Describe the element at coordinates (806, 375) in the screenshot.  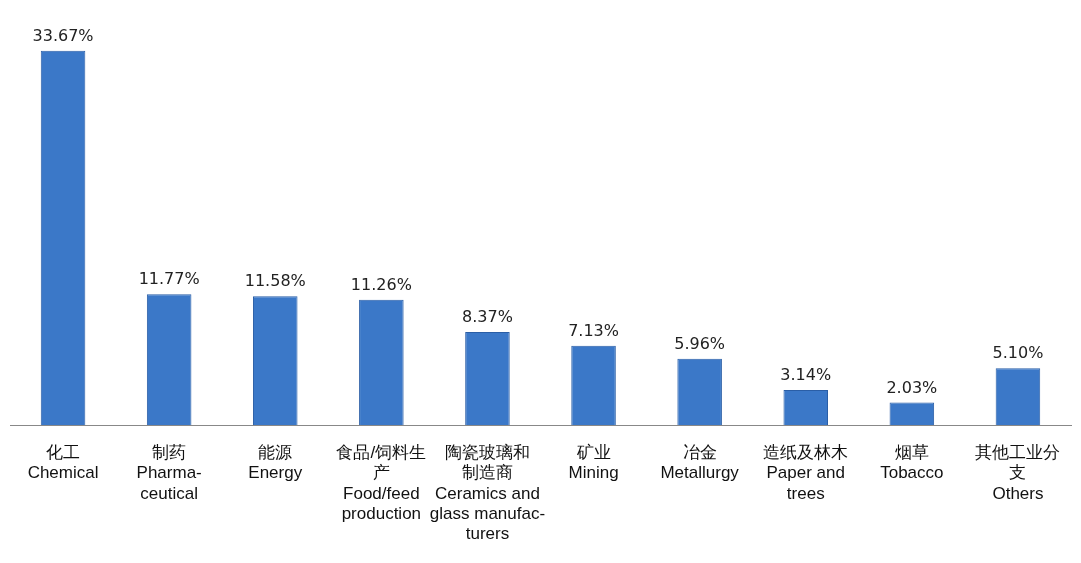
I see `data-label: 3.14%` at that location.